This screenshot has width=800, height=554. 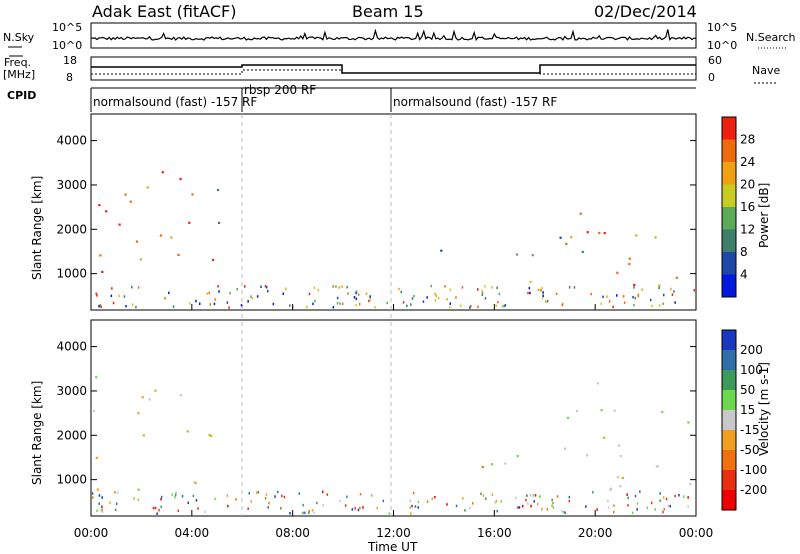 I want to click on velocity-colorbar-tick: 50, so click(x=747, y=390).